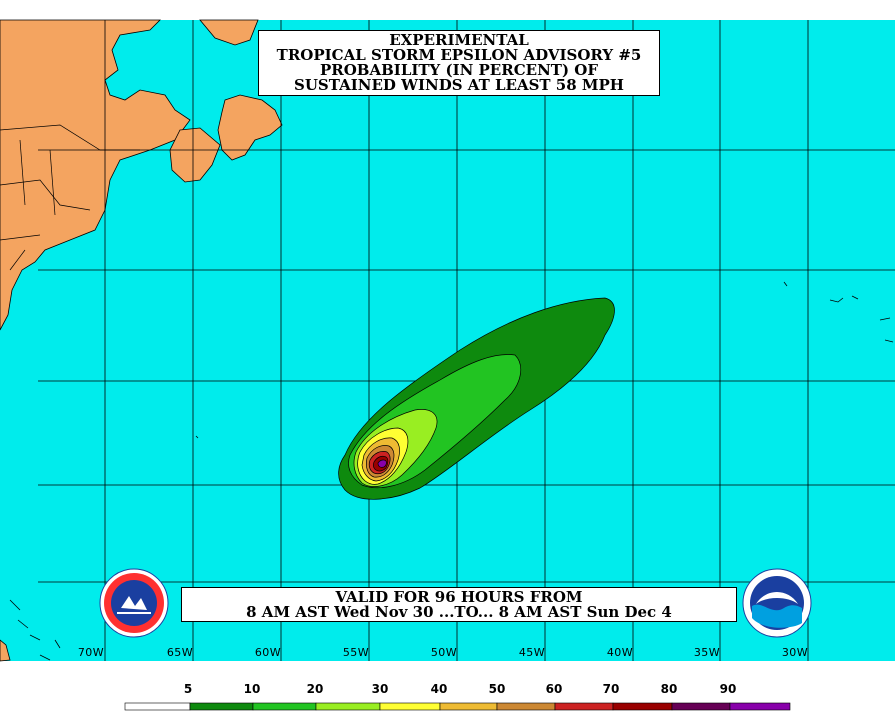  Describe the element at coordinates (728, 689) in the screenshot. I see `legend-label-90: 90` at that location.